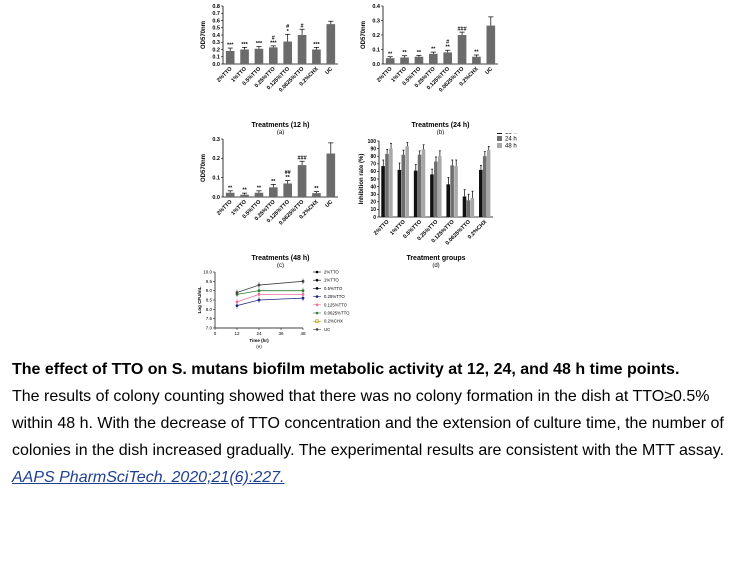  Describe the element at coordinates (209, 318) in the screenshot. I see `y-tick-label: 7.5` at that location.